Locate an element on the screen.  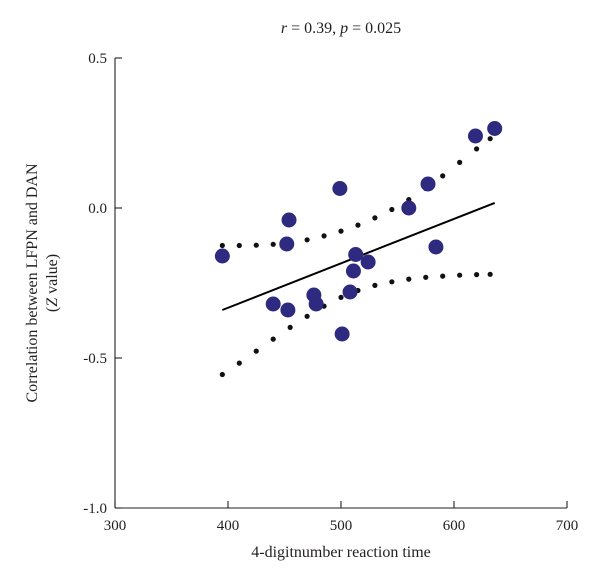
x-tick-label: 400 is located at coordinates (228, 526).